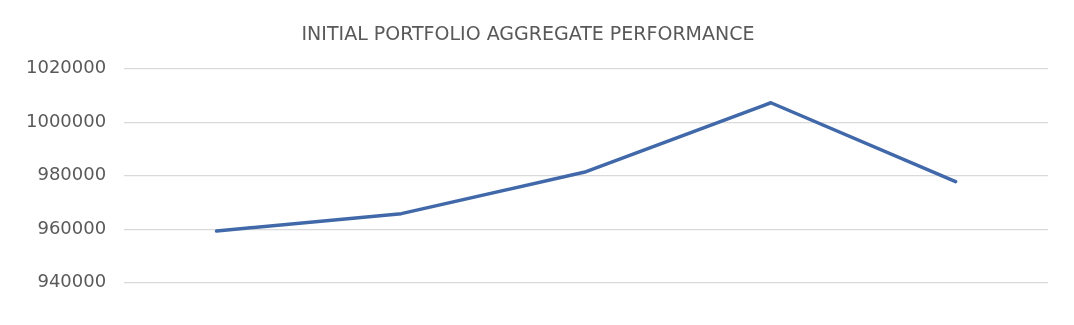 The image size is (1074, 325). Describe the element at coordinates (72, 174) in the screenshot. I see `y-tick-label: 980000` at that location.